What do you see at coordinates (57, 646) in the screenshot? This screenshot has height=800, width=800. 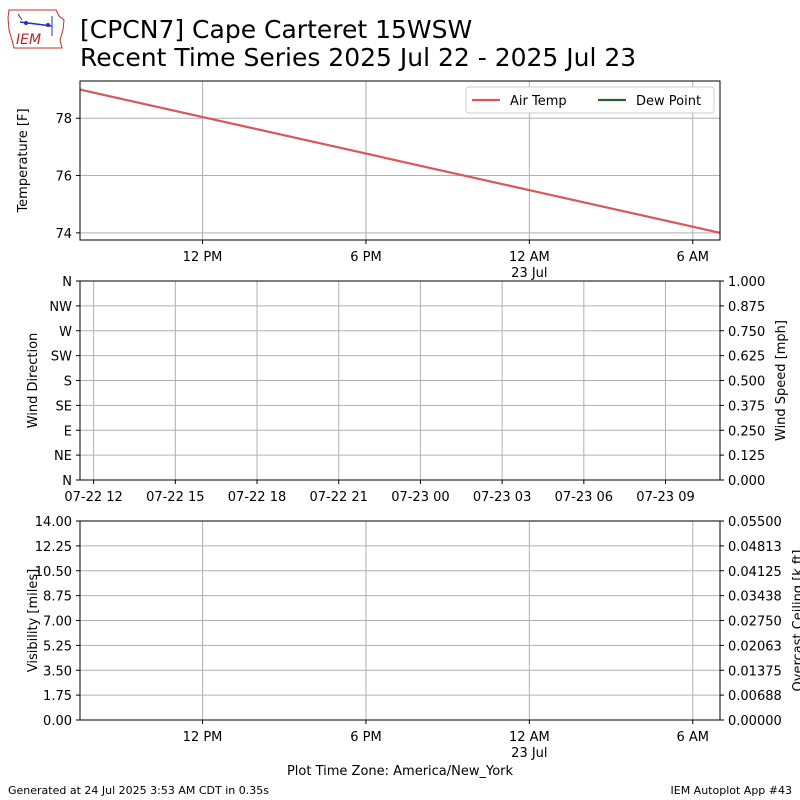 I see `y-tick-label-left: 5.25` at bounding box center [57, 646].